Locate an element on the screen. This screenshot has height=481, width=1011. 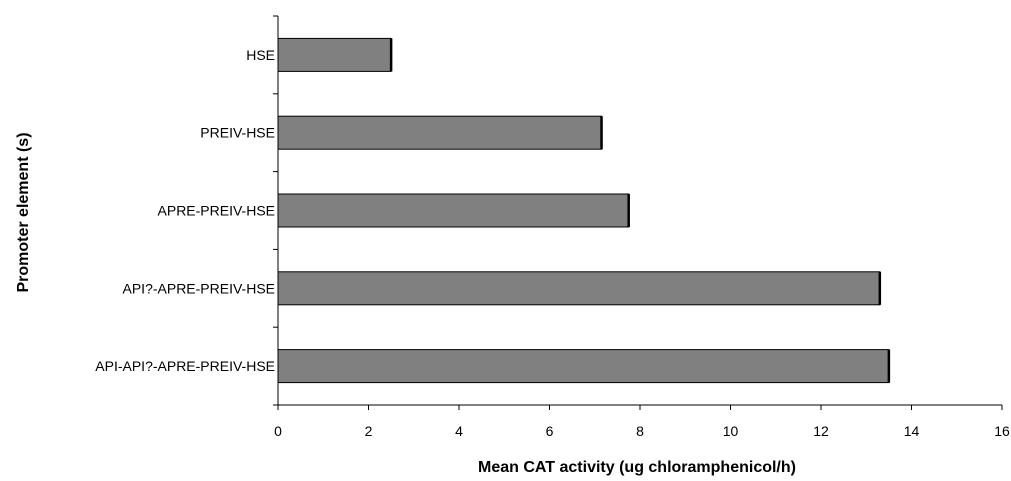
x-tick-label: 2 is located at coordinates (369, 431).